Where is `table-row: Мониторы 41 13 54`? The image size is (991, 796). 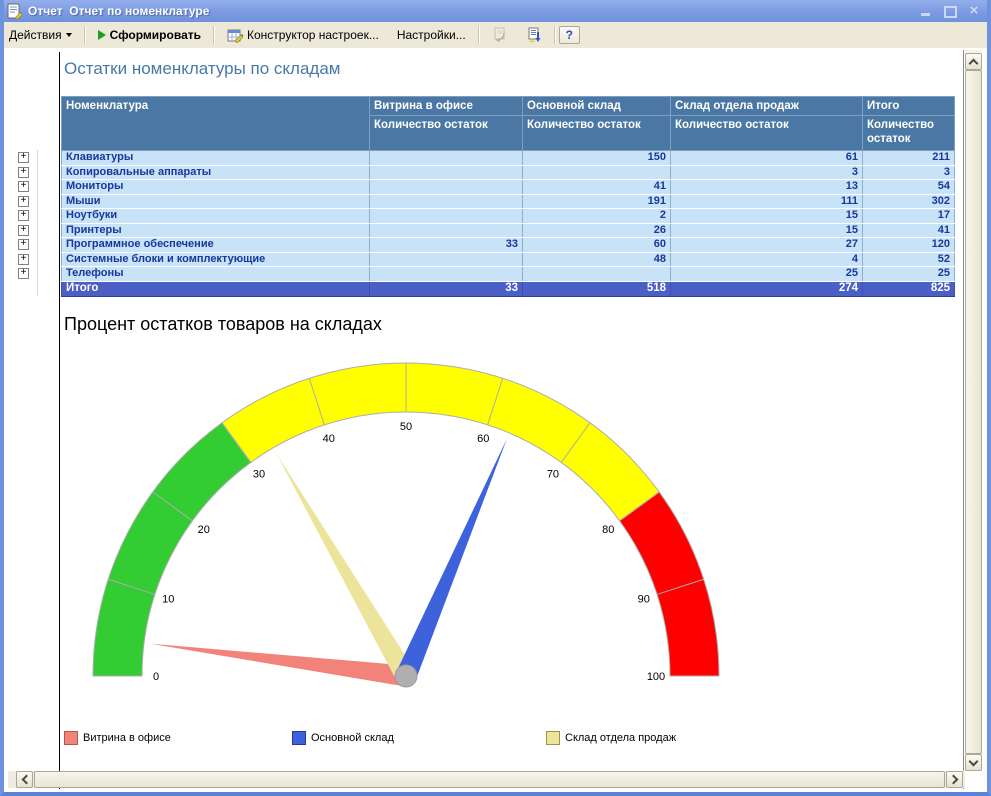 table-row: Мониторы 41 13 54 is located at coordinates (508, 187).